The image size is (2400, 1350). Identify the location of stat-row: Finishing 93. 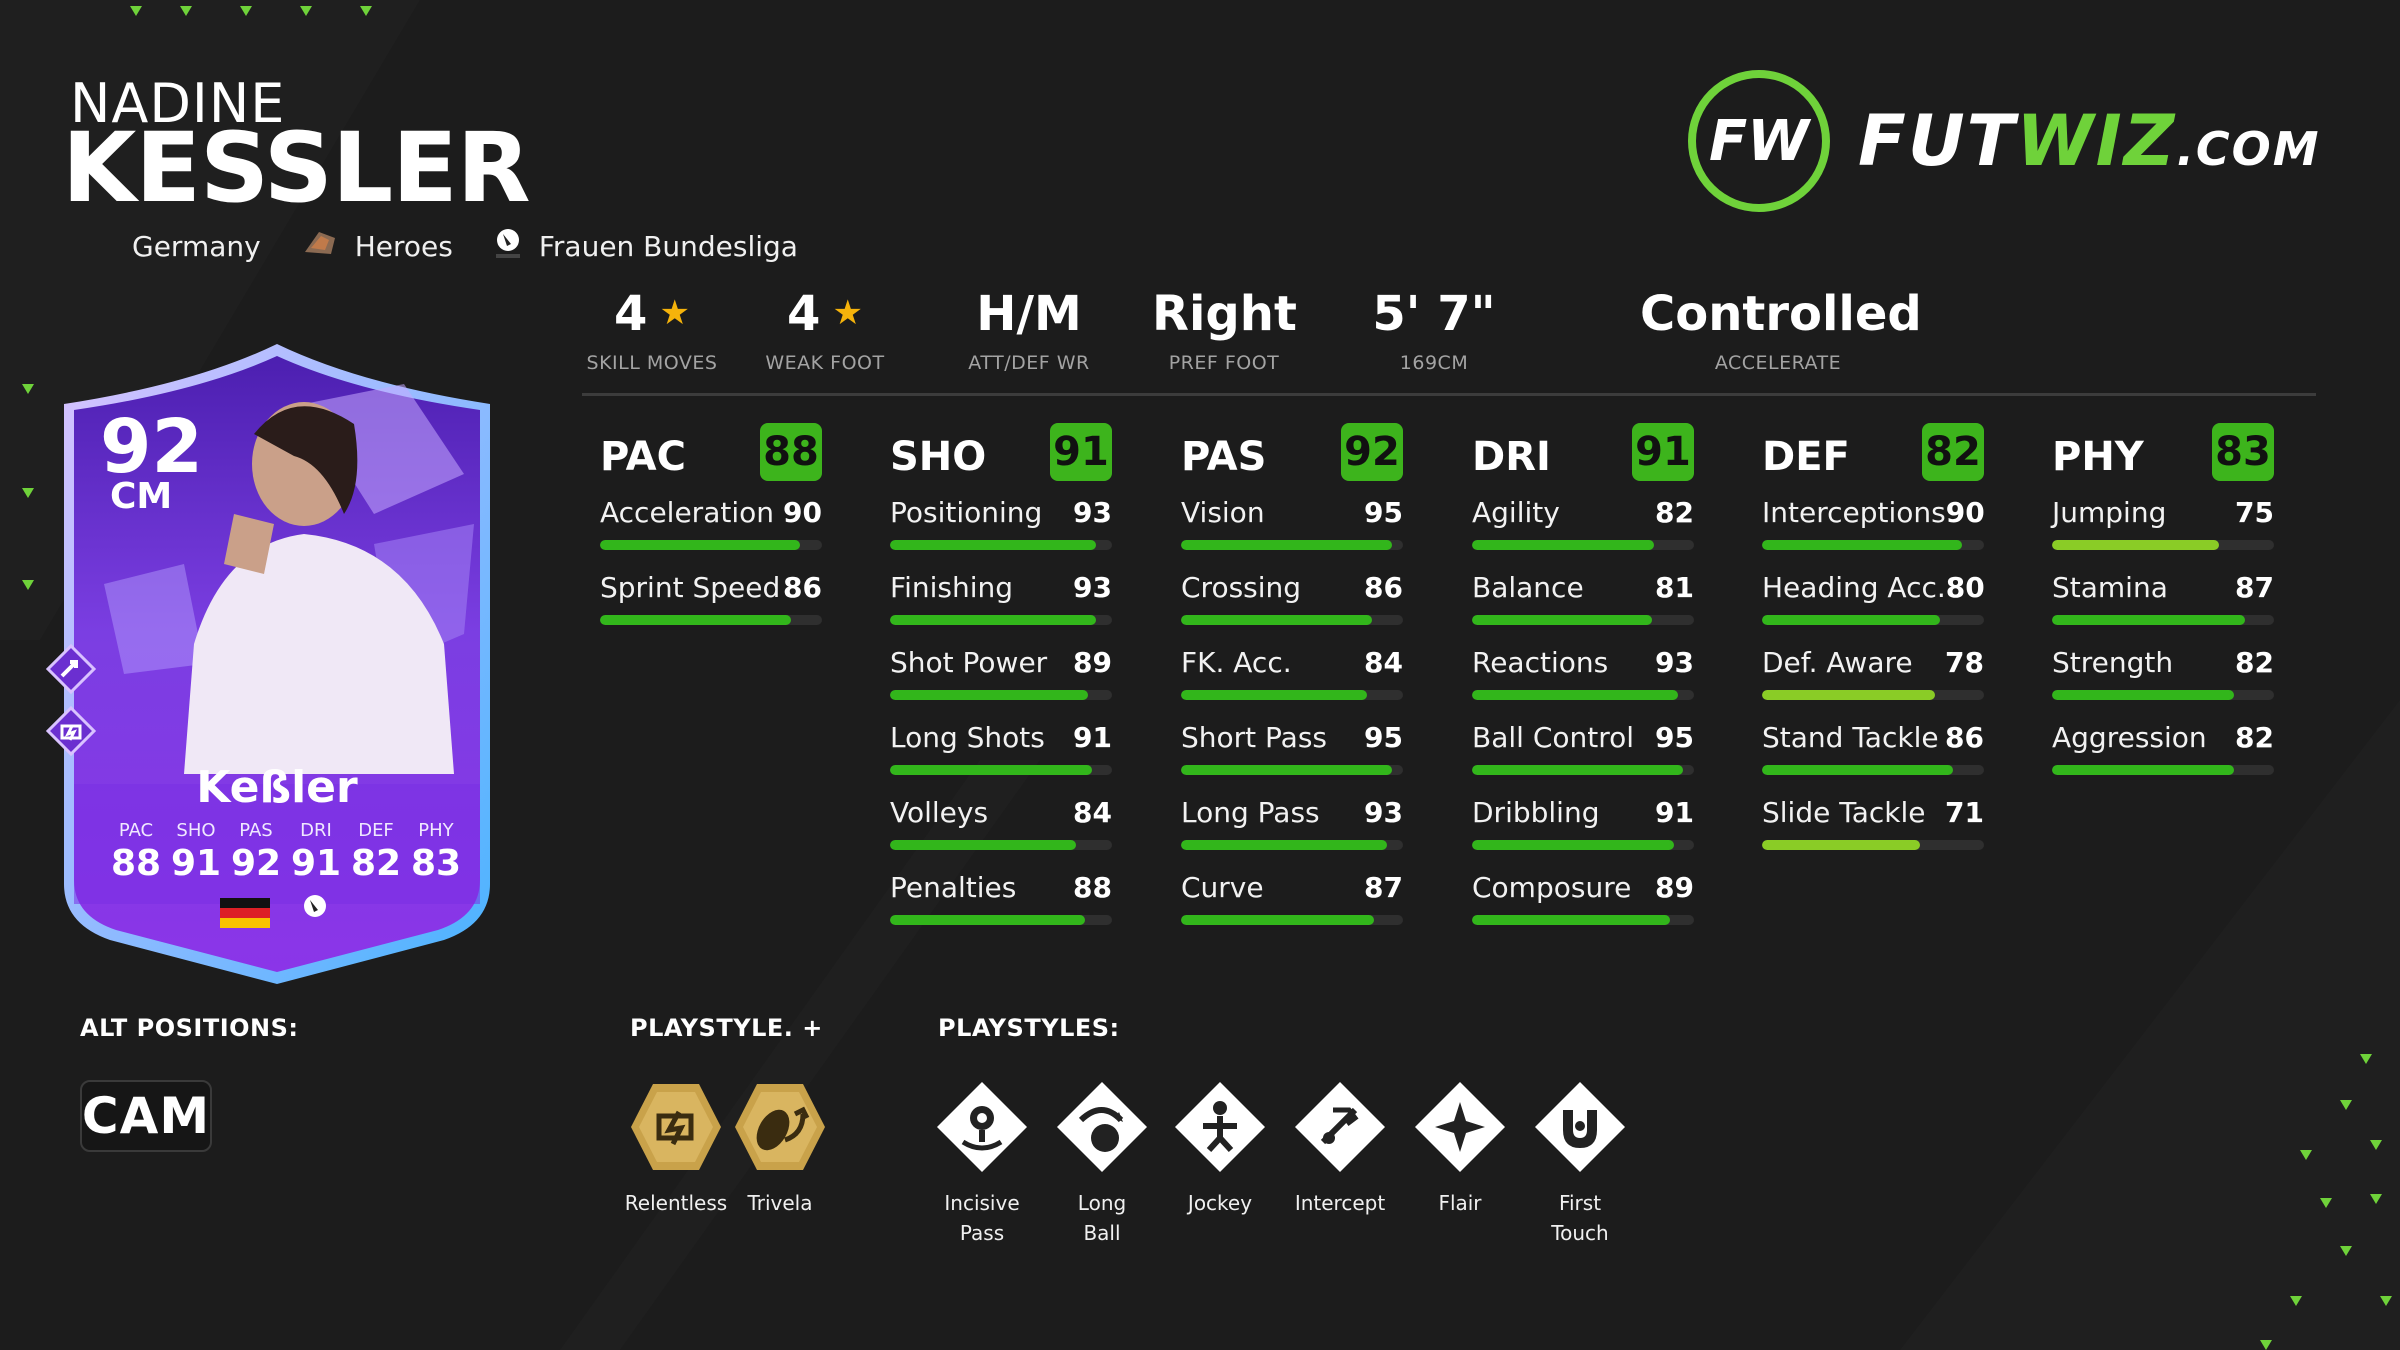
(1001, 599).